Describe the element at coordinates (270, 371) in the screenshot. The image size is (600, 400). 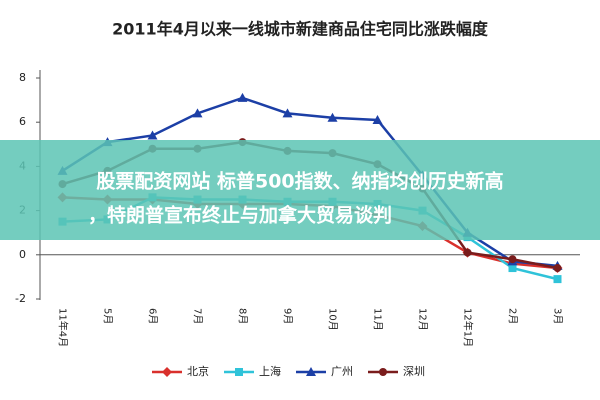
I see `legend-label: 上海` at that location.